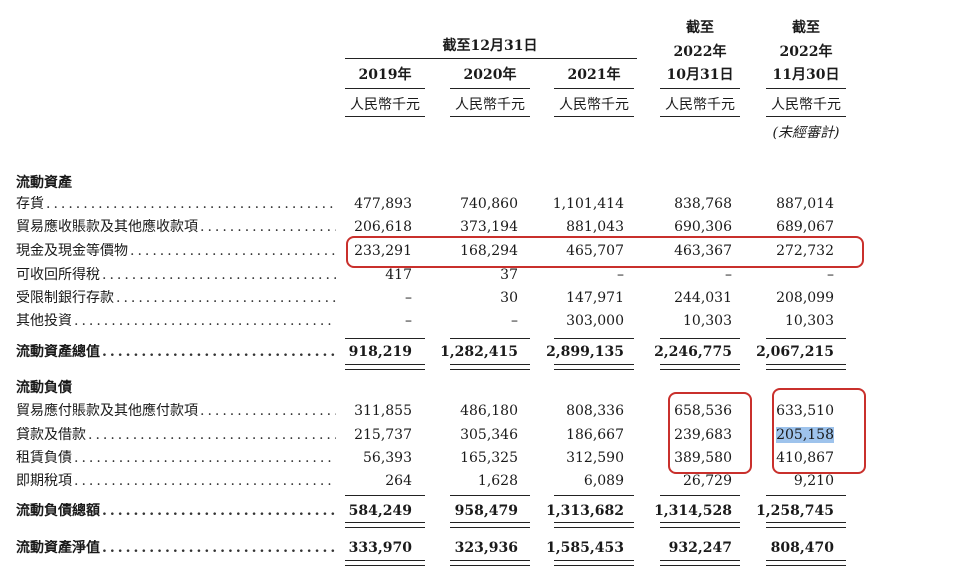 The width and height of the screenshot is (960, 588). I want to click on col5-line1: 截至, so click(806, 28).